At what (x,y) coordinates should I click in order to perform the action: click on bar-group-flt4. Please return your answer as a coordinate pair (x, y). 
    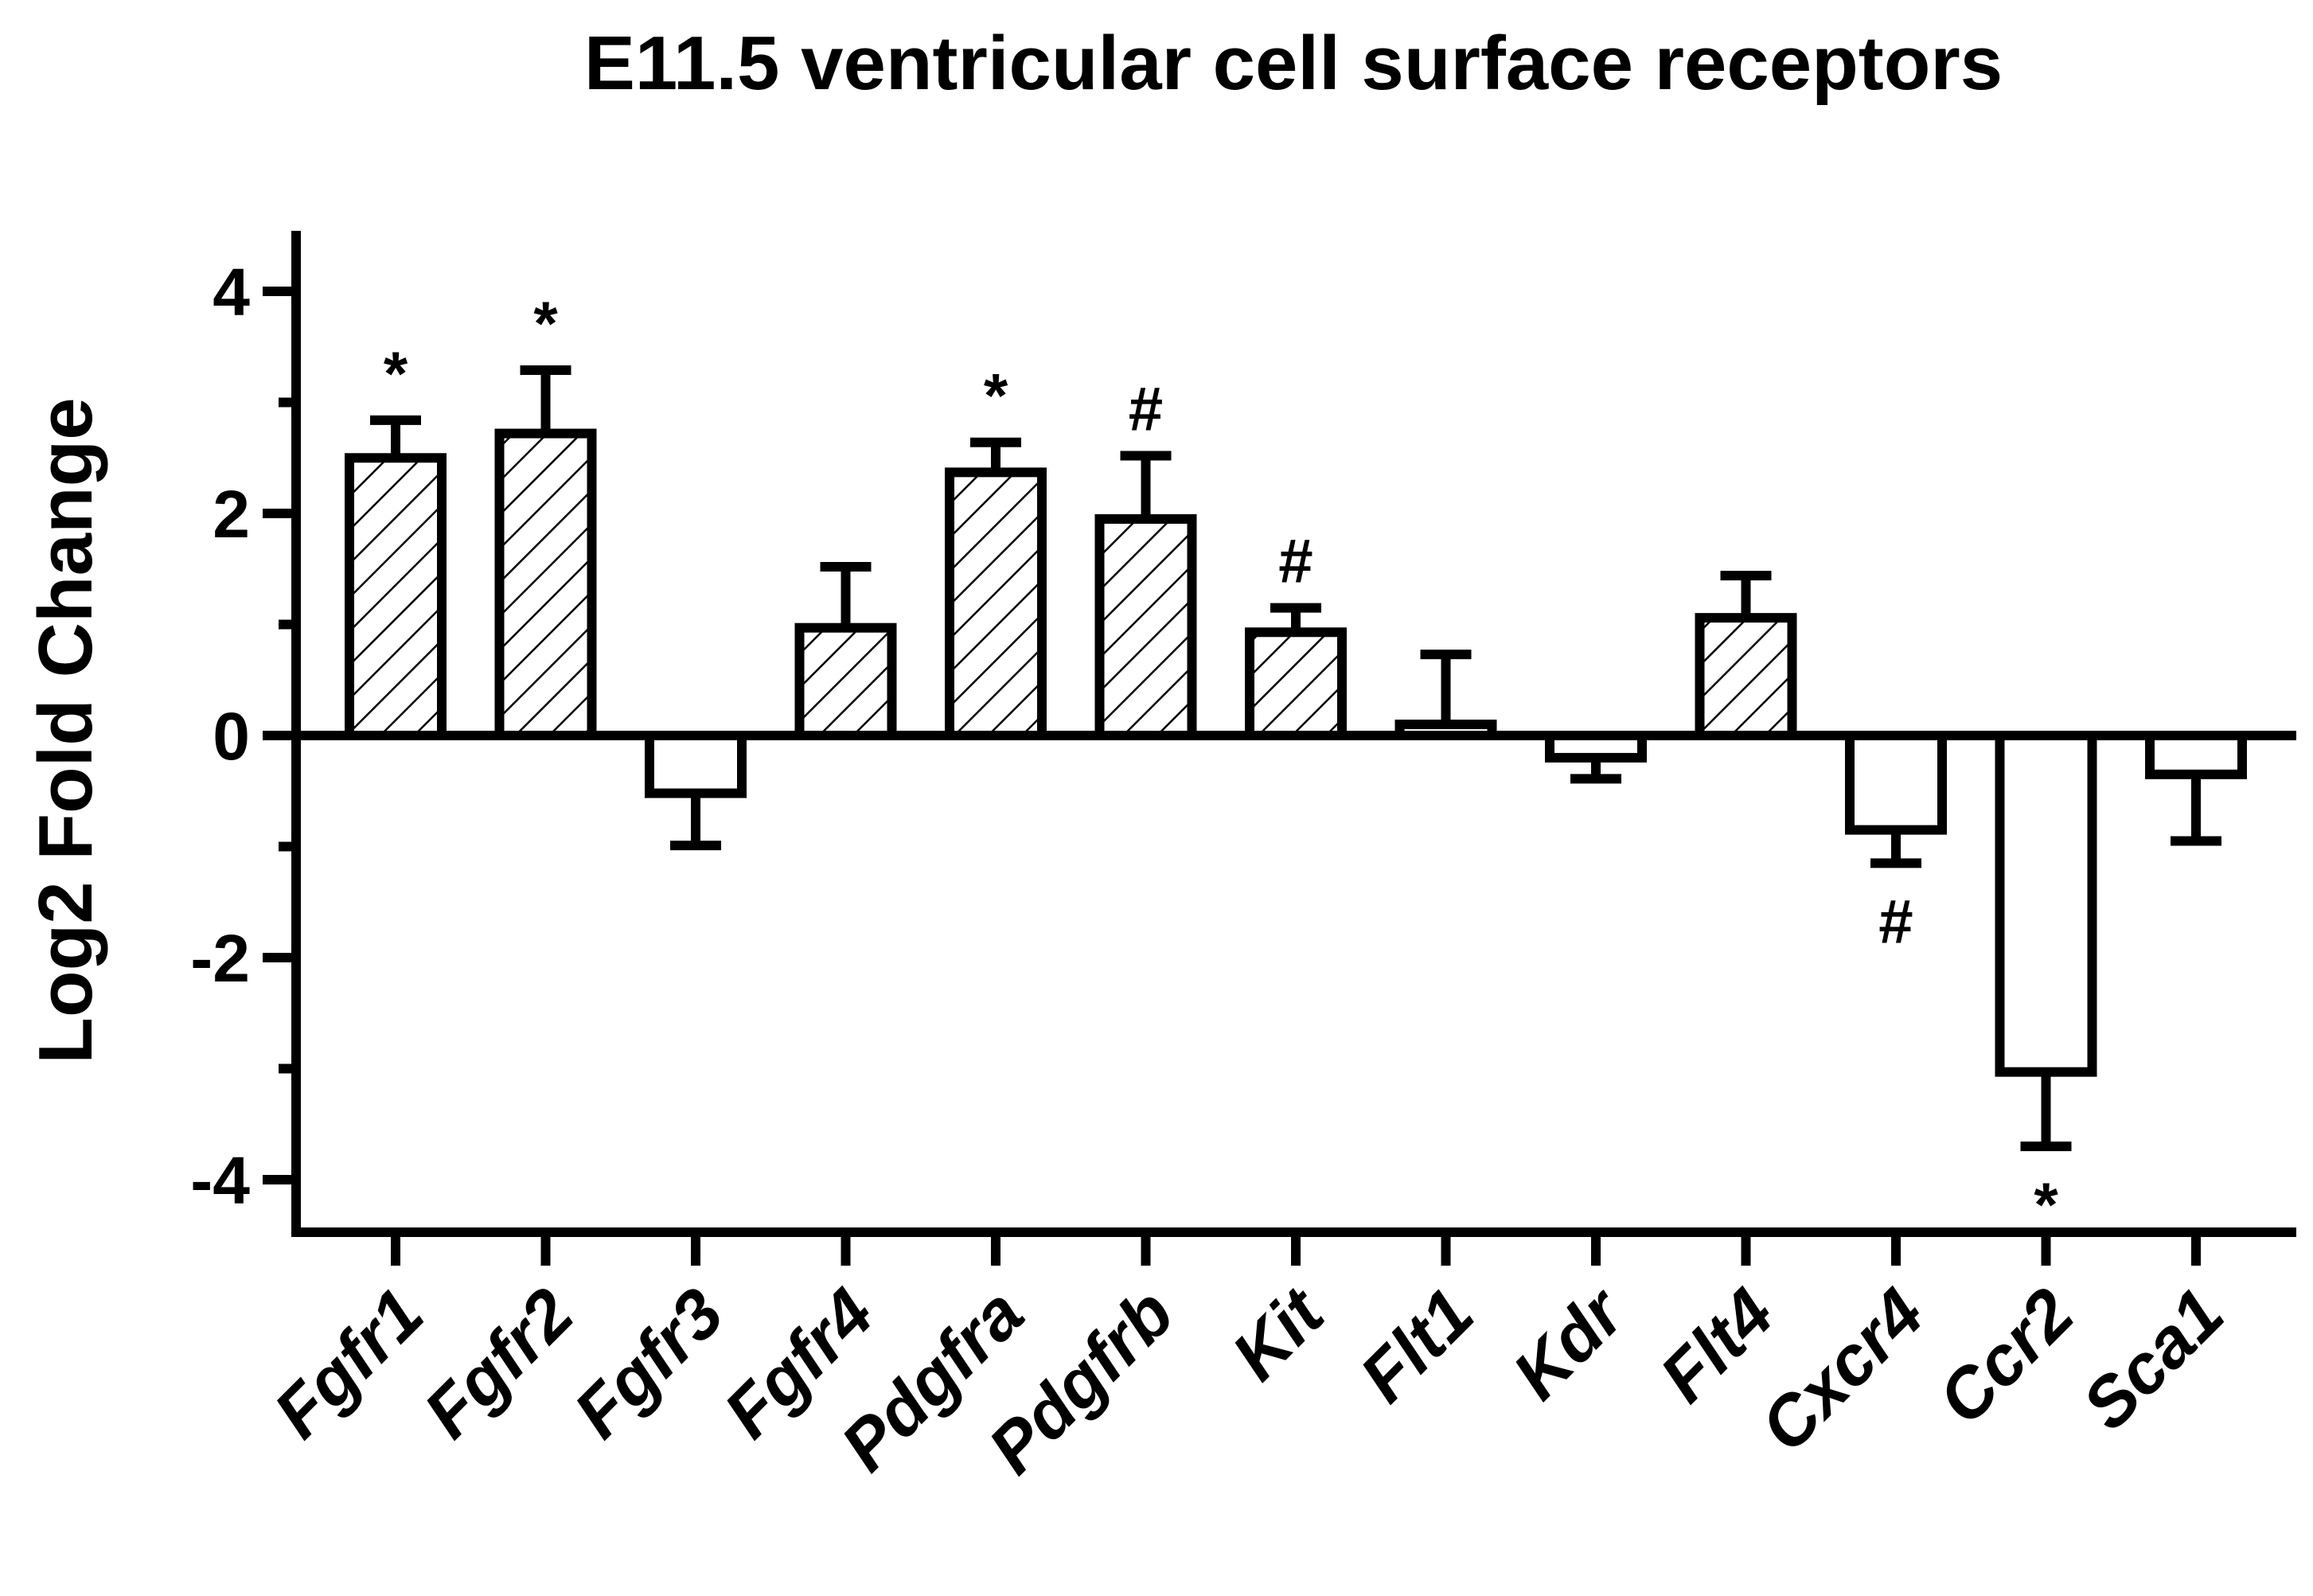
    Looking at the image, I should click on (1746, 655).